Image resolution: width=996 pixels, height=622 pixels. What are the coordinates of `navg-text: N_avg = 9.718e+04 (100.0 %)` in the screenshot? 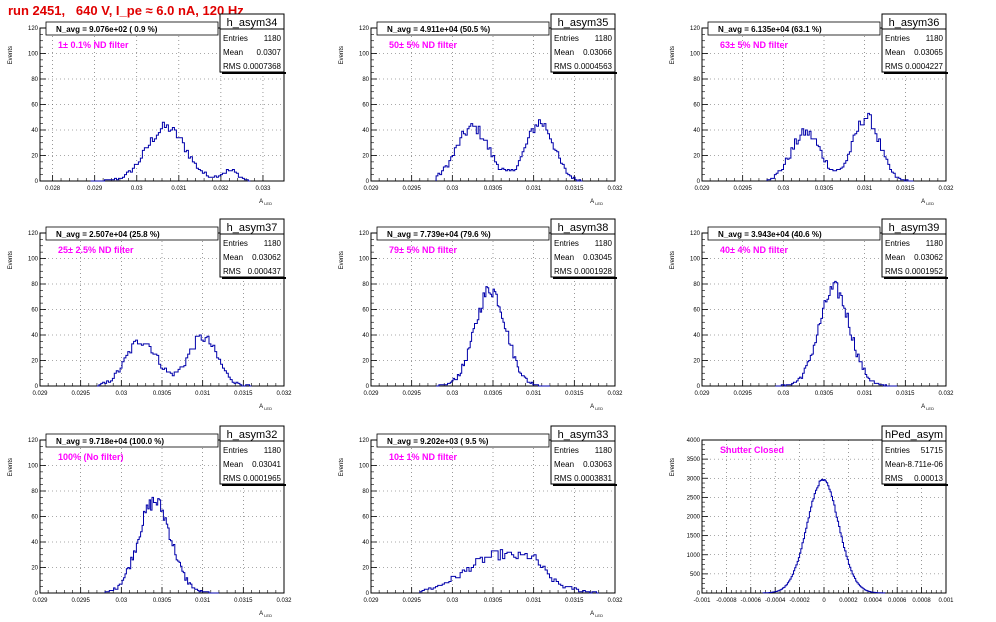 It's located at (110, 441).